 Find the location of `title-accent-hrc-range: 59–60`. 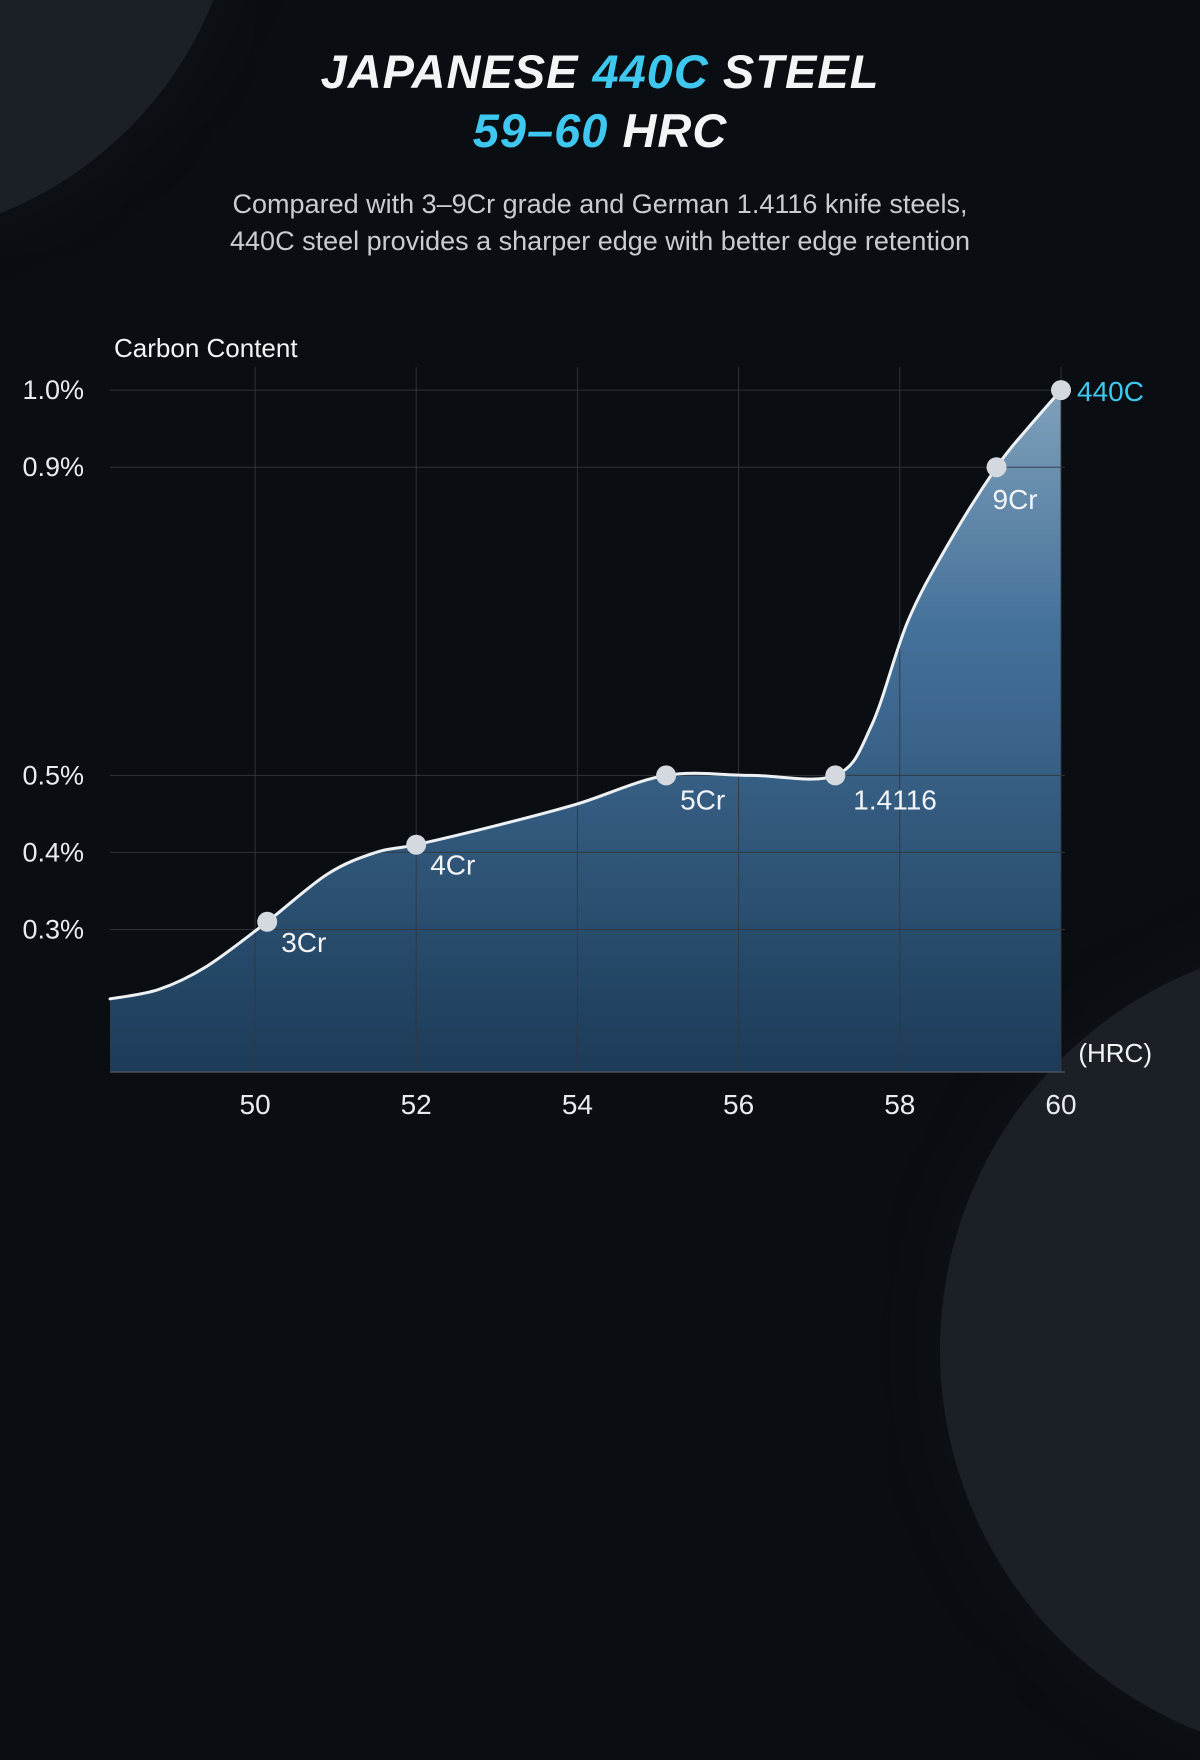

title-accent-hrc-range: 59–60 is located at coordinates (540, 131).